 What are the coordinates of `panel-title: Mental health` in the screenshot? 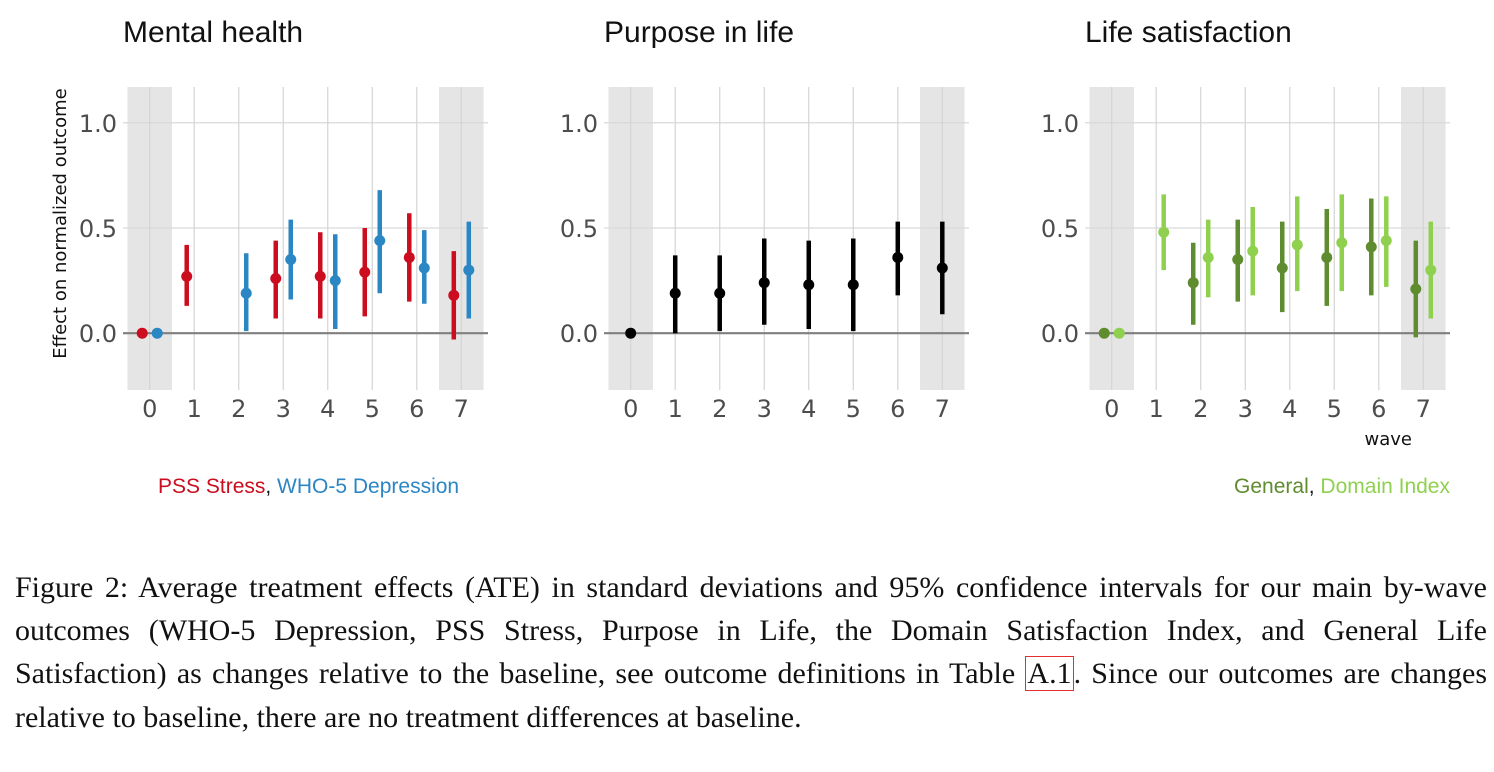 It's located at (213, 32).